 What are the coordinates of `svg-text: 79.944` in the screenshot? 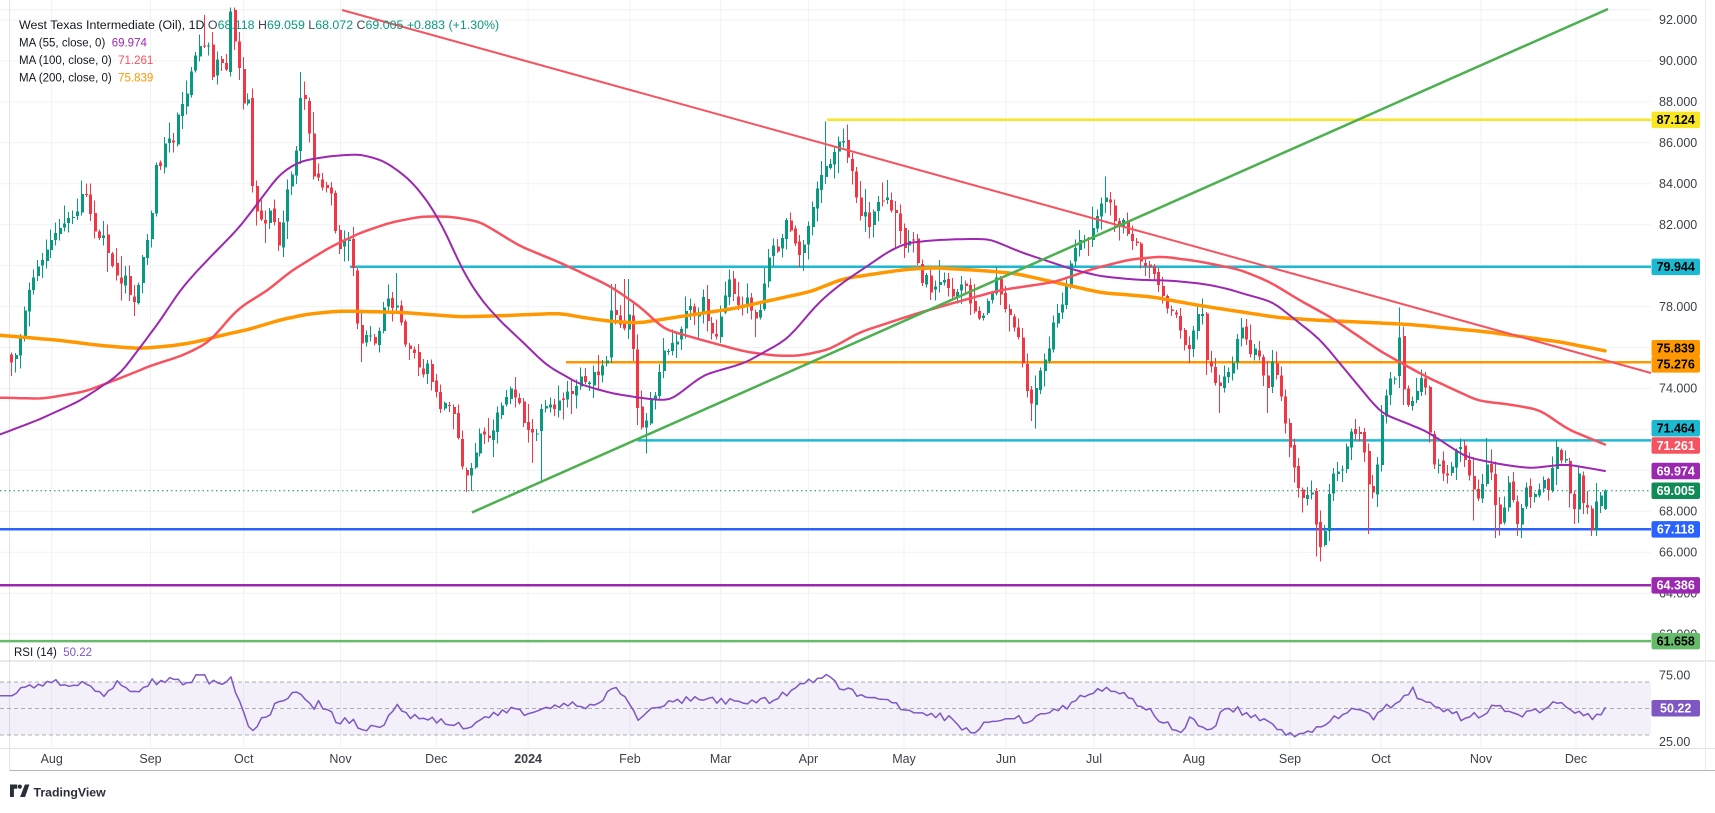 It's located at (1676, 267).